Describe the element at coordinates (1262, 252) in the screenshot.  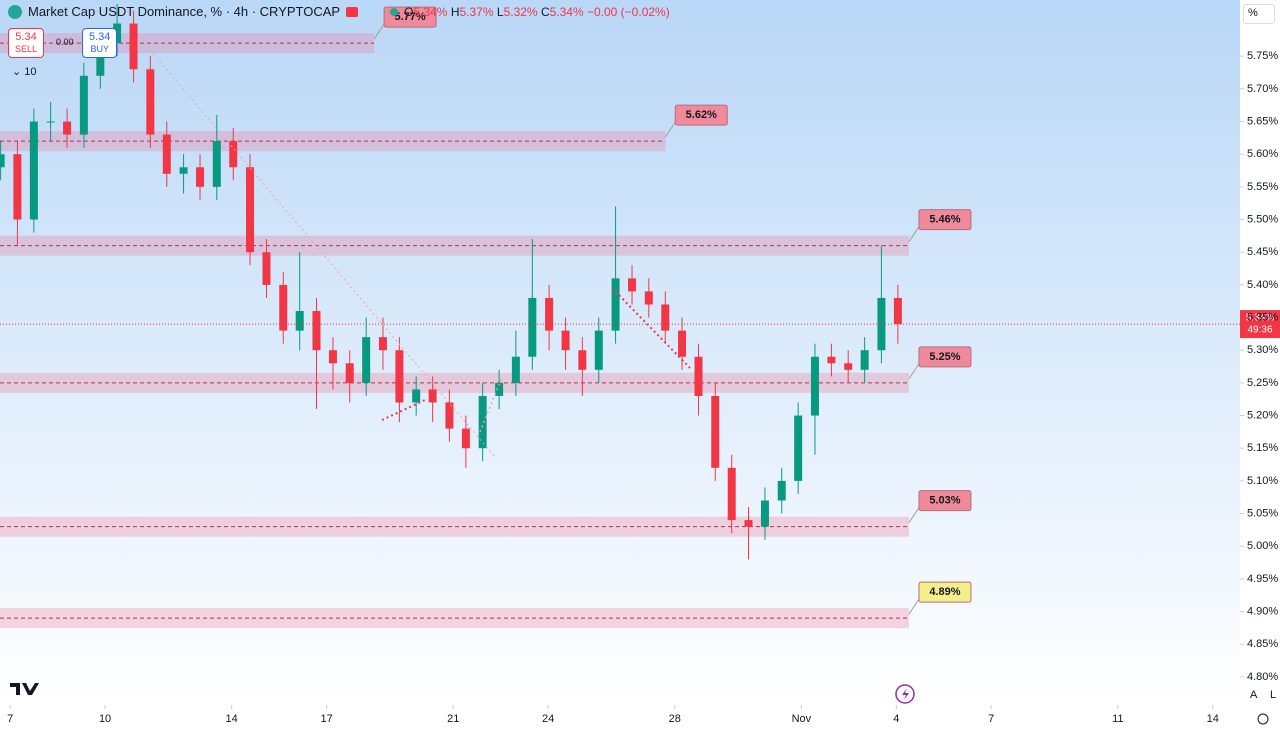
I see `y-tick-label: 5.45%` at that location.